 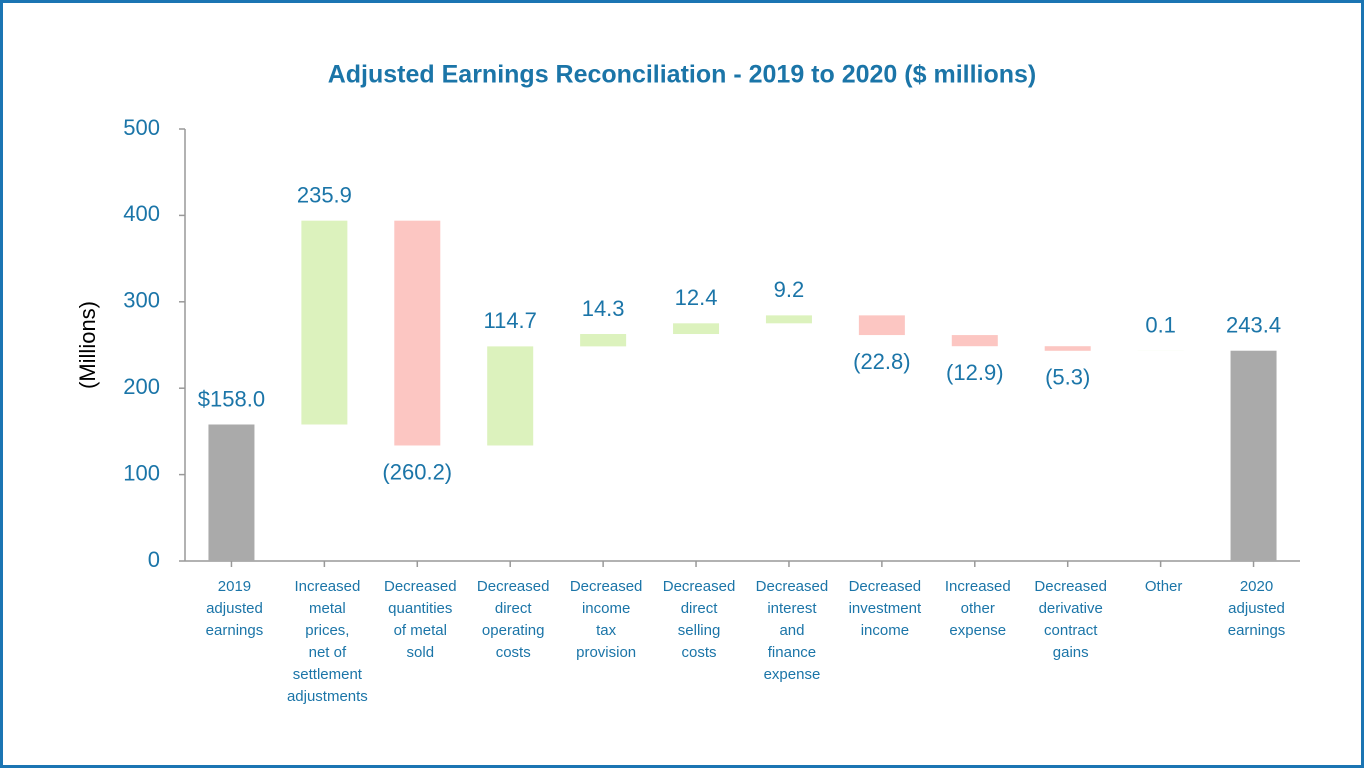 I want to click on value-label: 235.9, so click(x=324, y=194).